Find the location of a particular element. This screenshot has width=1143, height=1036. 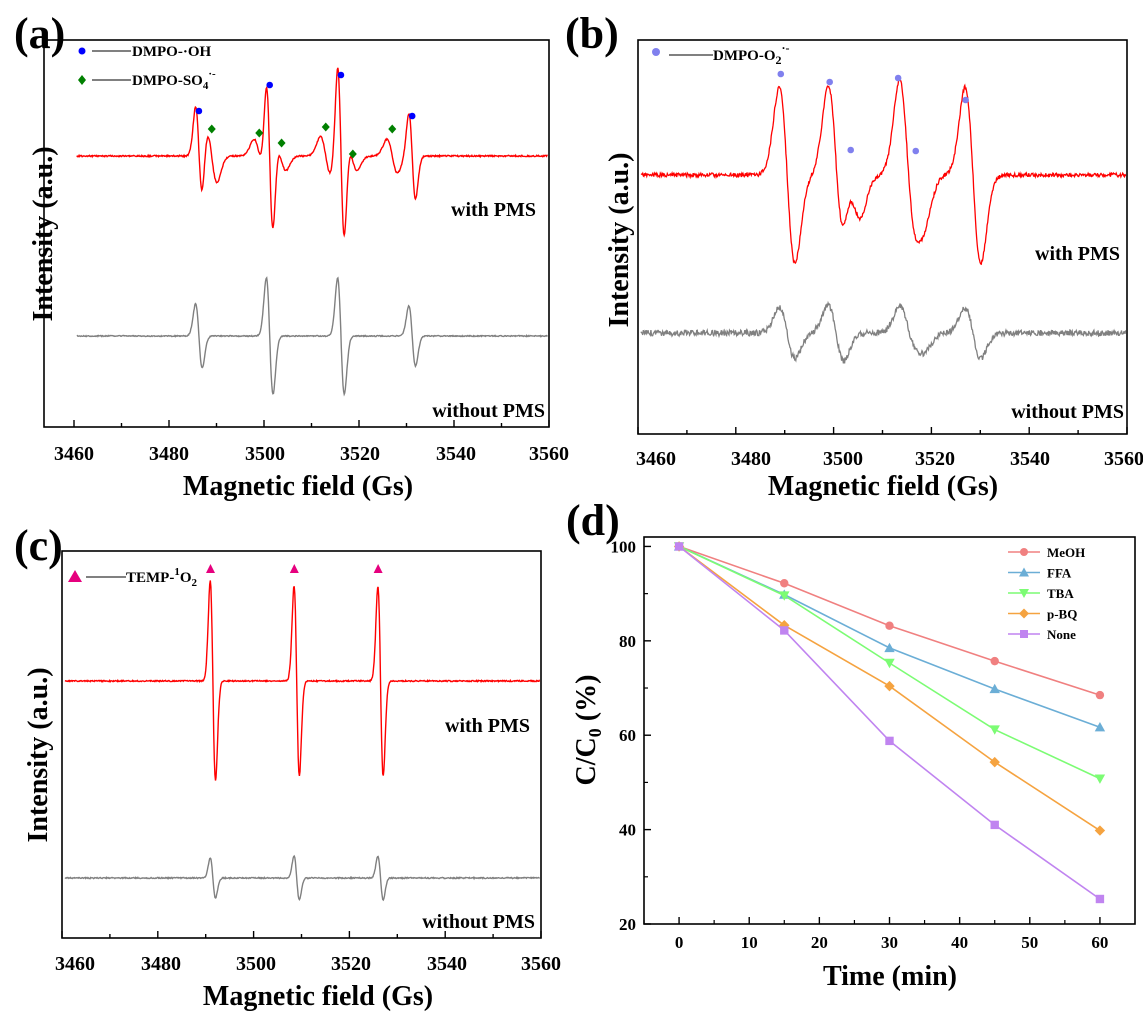

x-tick-label: 30 is located at coordinates (889, 942).